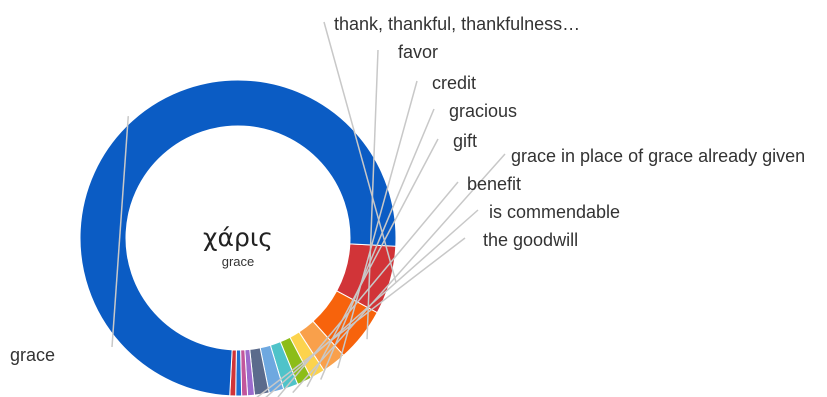  Describe the element at coordinates (483, 111) in the screenshot. I see `slice-label: gracious` at that location.